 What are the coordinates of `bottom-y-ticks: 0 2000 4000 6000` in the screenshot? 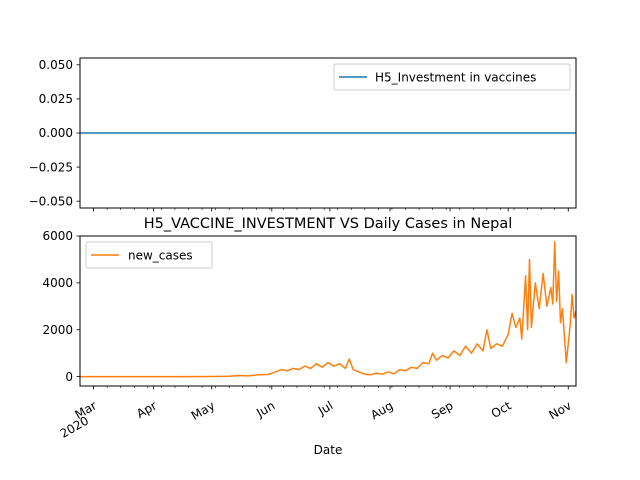 It's located at (61, 306).